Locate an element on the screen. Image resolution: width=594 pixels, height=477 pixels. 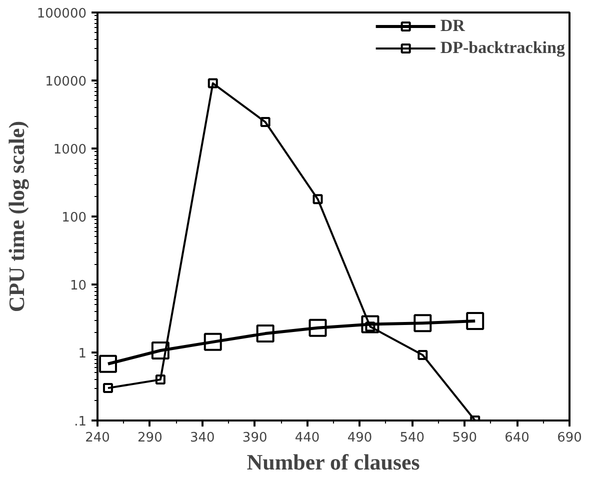
x-tick-label: 290 is located at coordinates (150, 438).